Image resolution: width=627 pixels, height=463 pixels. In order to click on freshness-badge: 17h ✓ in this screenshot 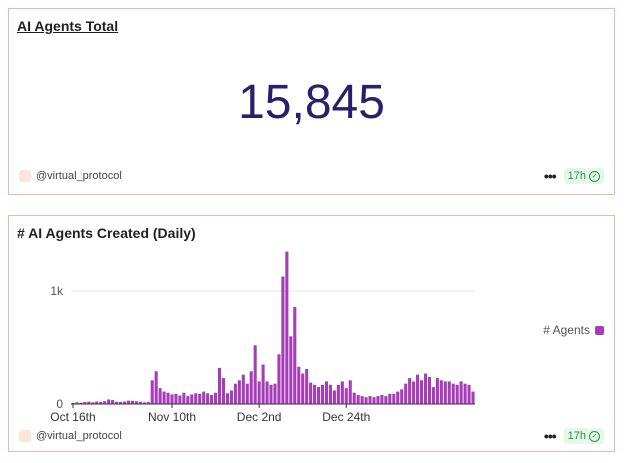, I will do `click(583, 176)`.